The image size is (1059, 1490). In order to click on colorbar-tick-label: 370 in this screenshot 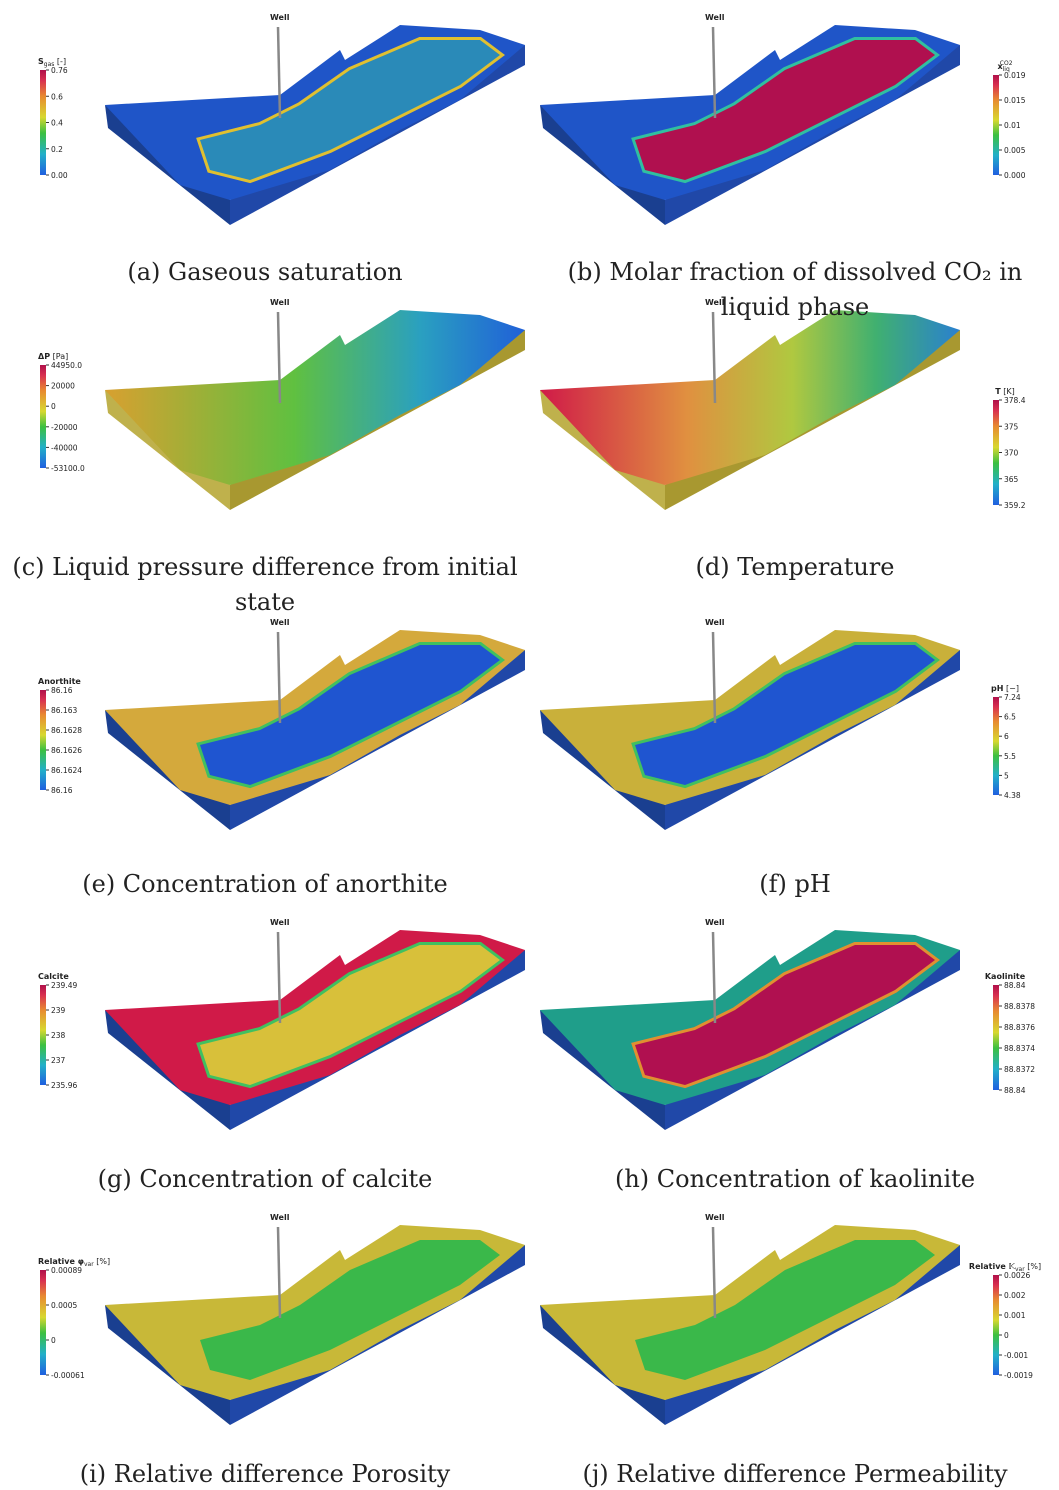, I will do `click(1011, 453)`.